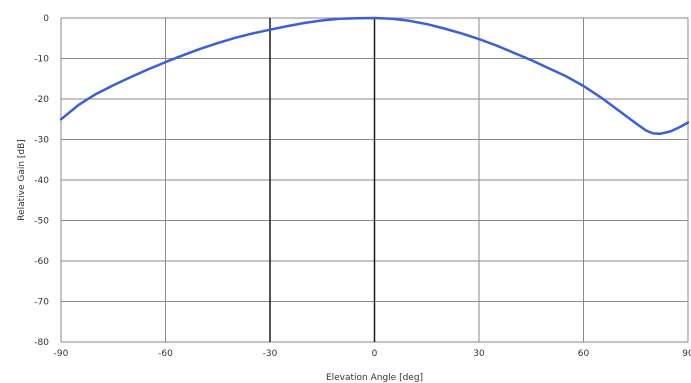  Describe the element at coordinates (41, 141) in the screenshot. I see `y-tick-label: -30` at that location.